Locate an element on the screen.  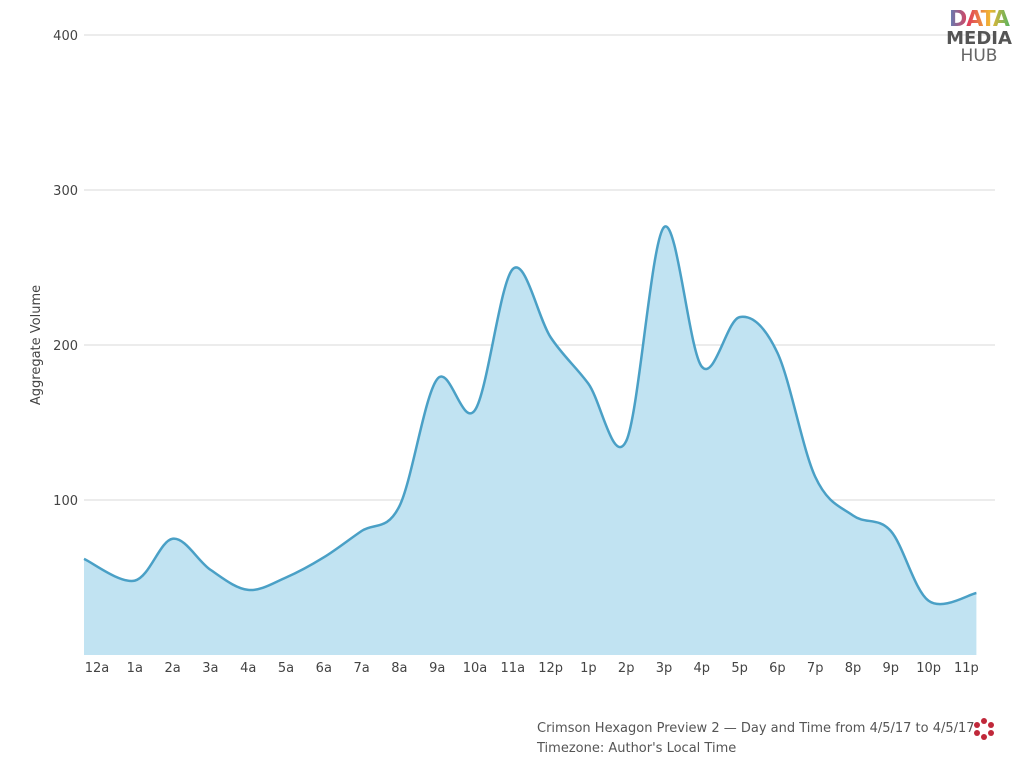
x-tick-label: 3p is located at coordinates (664, 668).